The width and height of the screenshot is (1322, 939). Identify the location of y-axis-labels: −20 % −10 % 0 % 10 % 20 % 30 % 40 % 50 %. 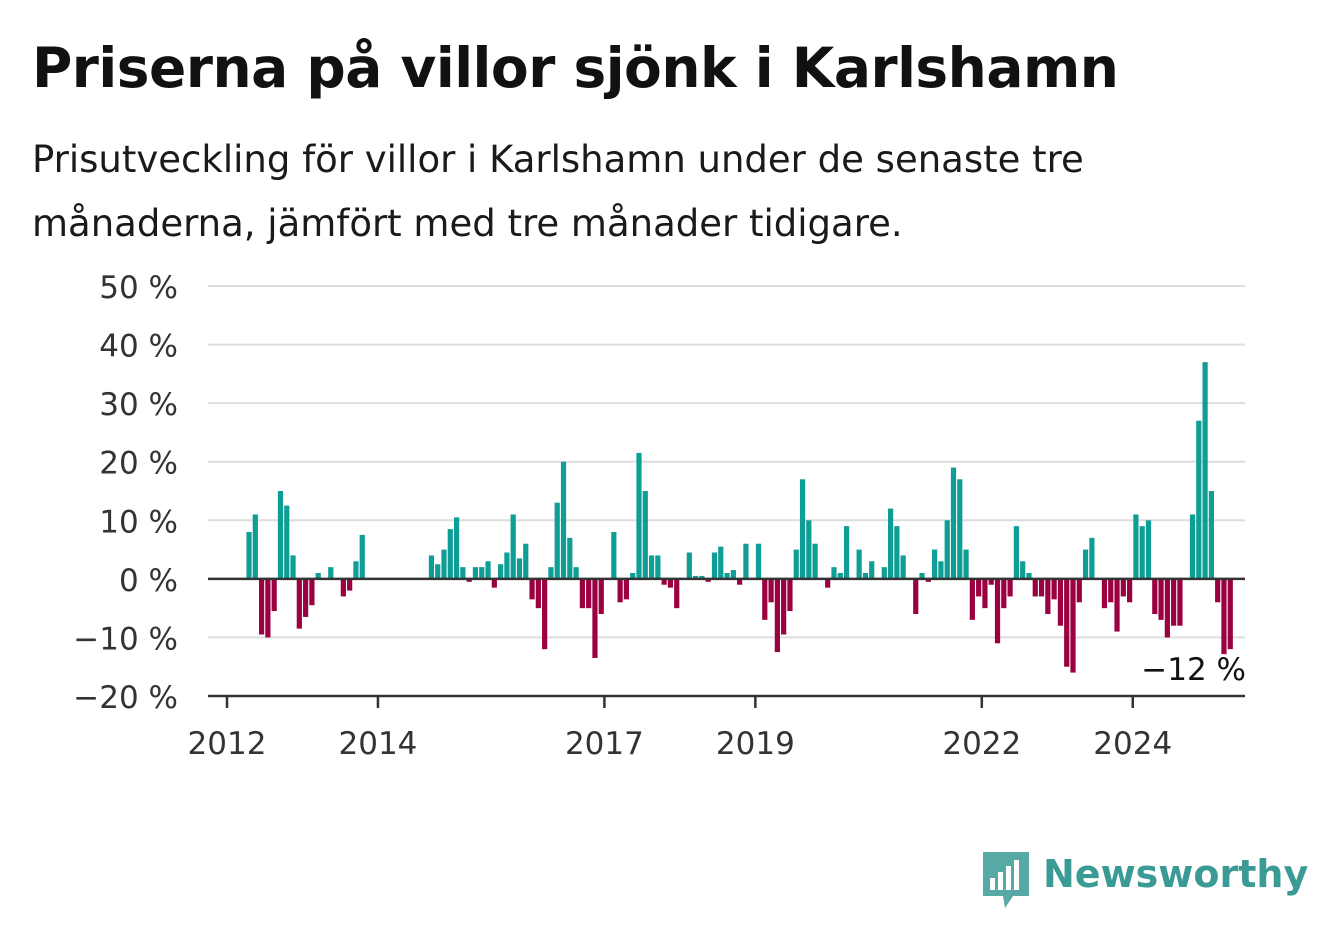
(125, 493).